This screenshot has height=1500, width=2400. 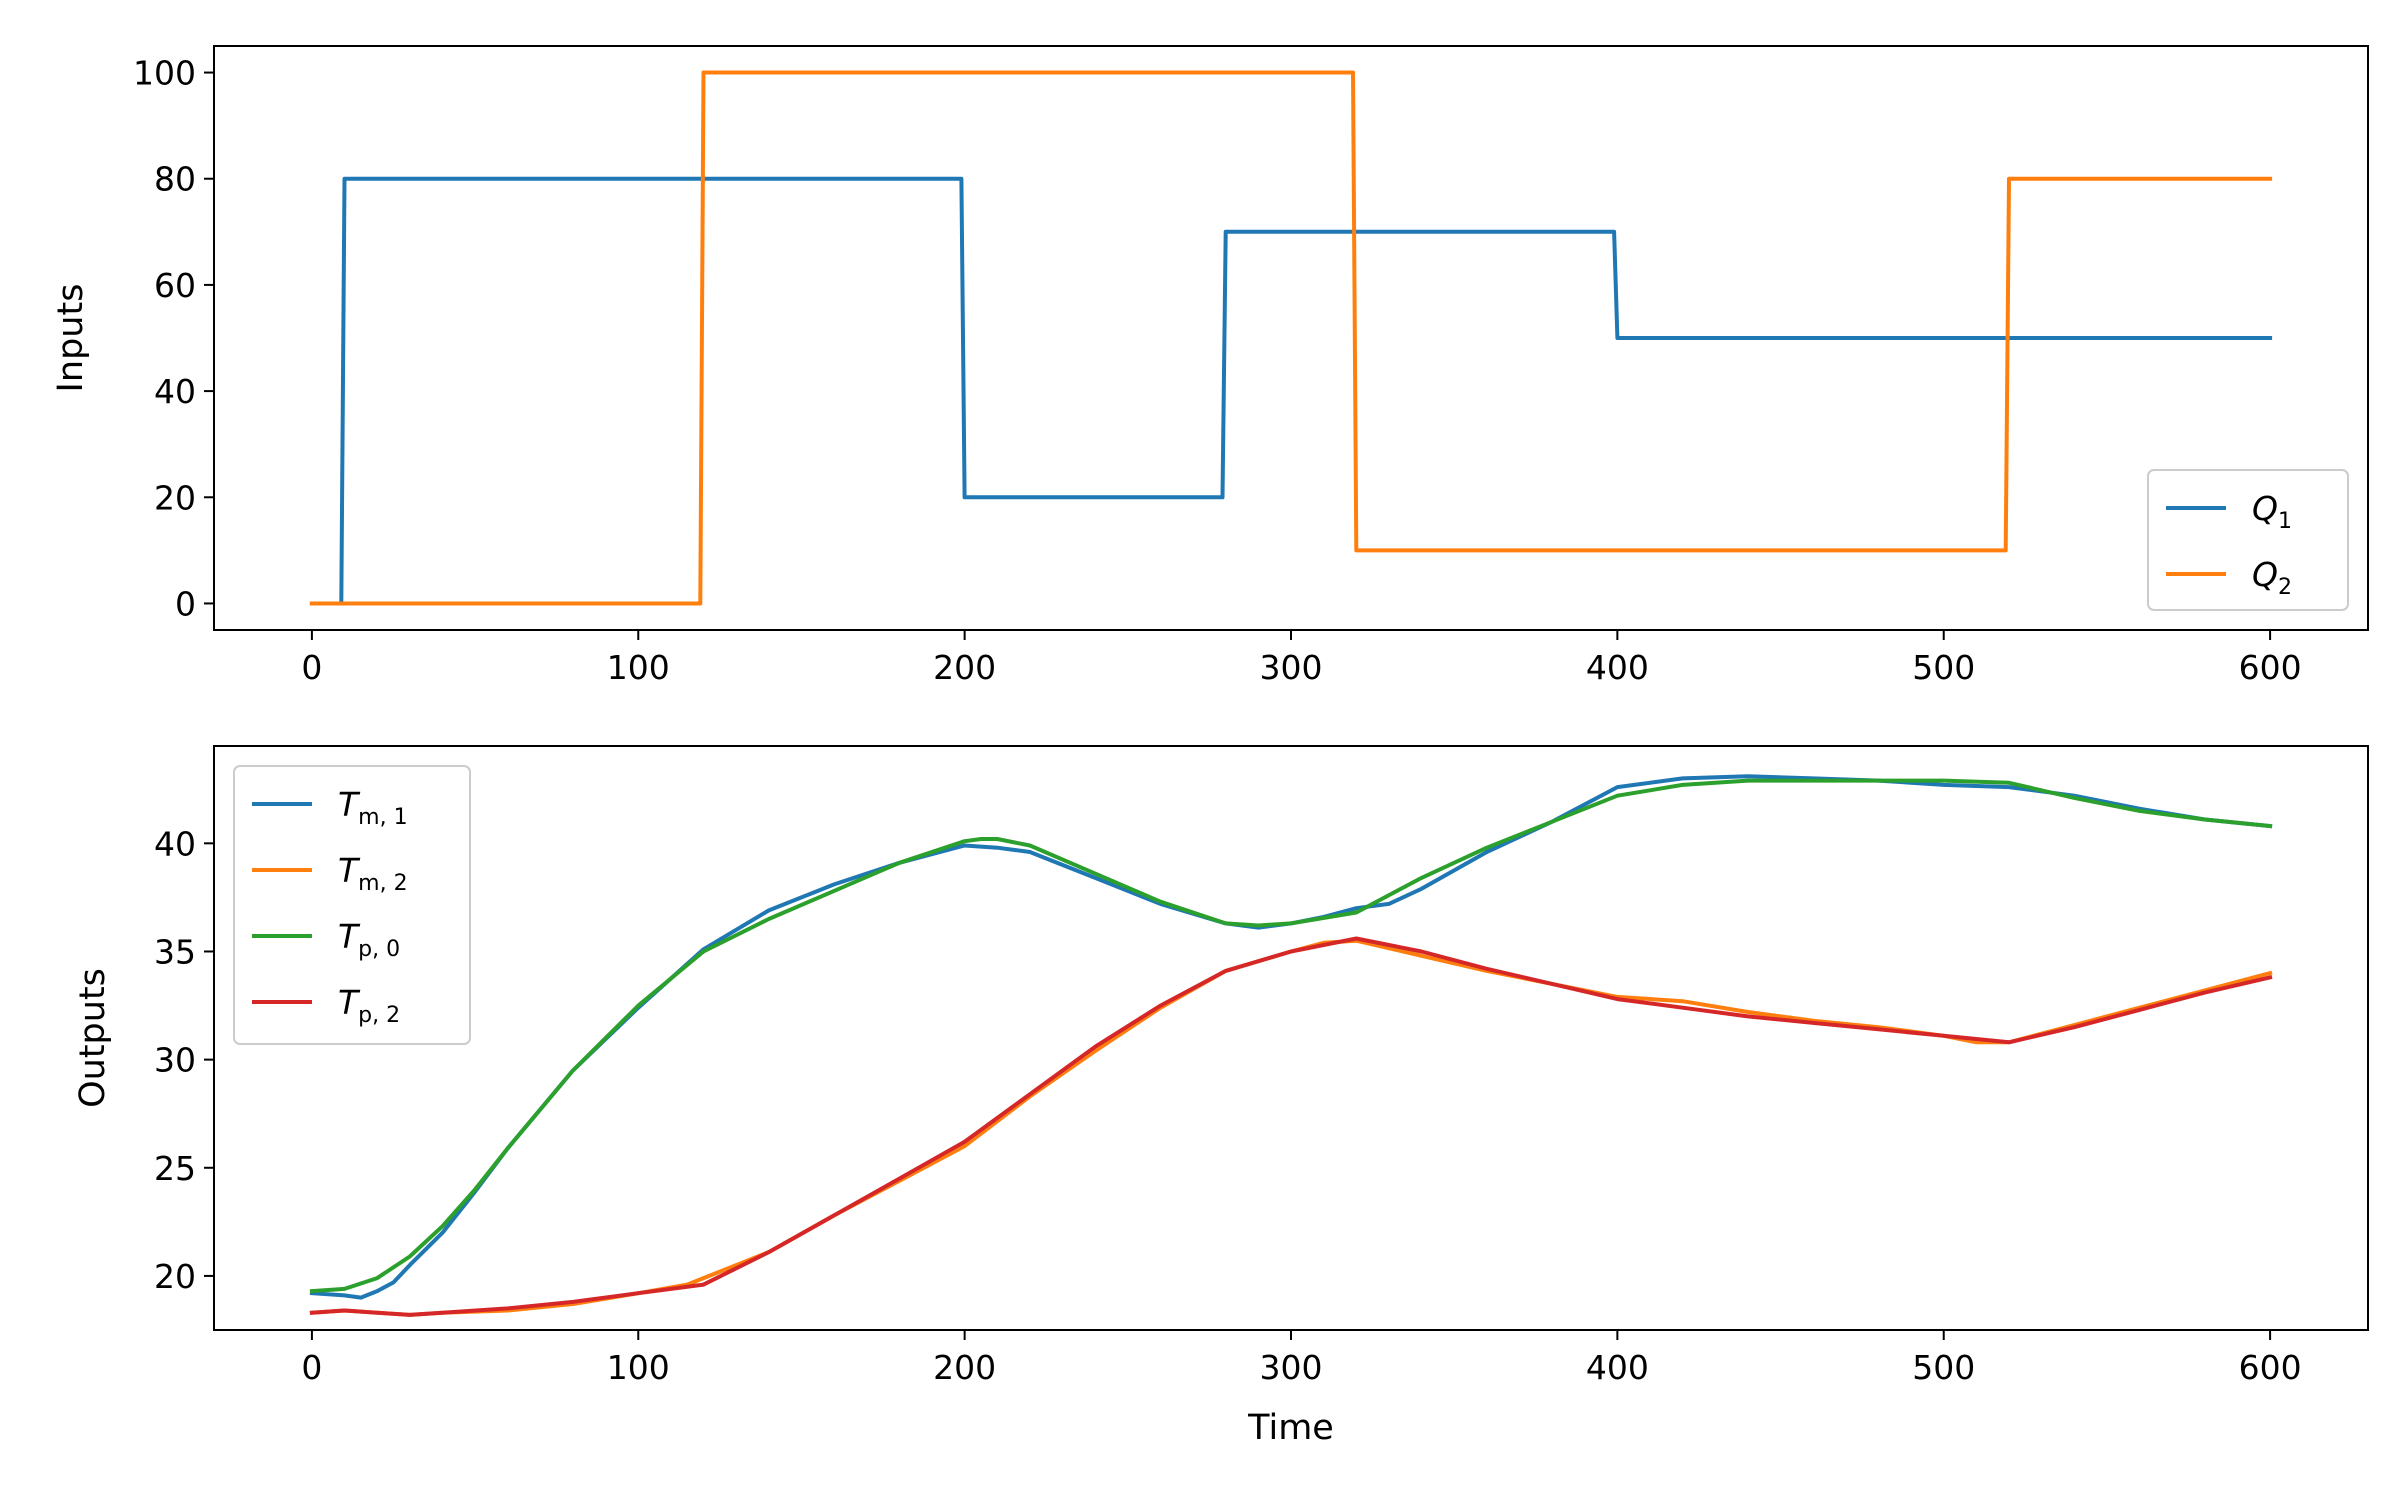 I want to click on inputs-x-tick-label: 500, so click(x=1943, y=667).